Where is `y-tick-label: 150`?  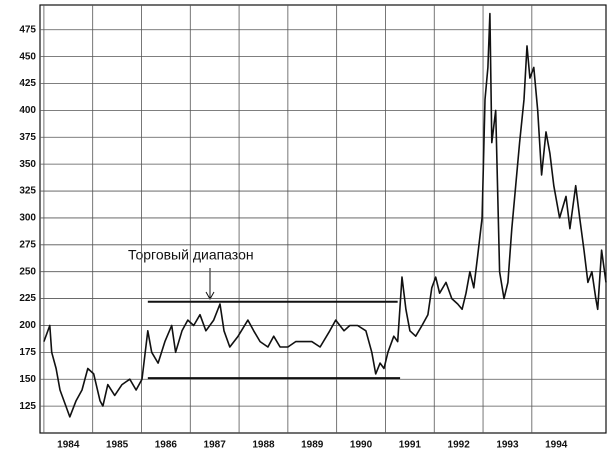
y-tick-label: 150 is located at coordinates (27, 379).